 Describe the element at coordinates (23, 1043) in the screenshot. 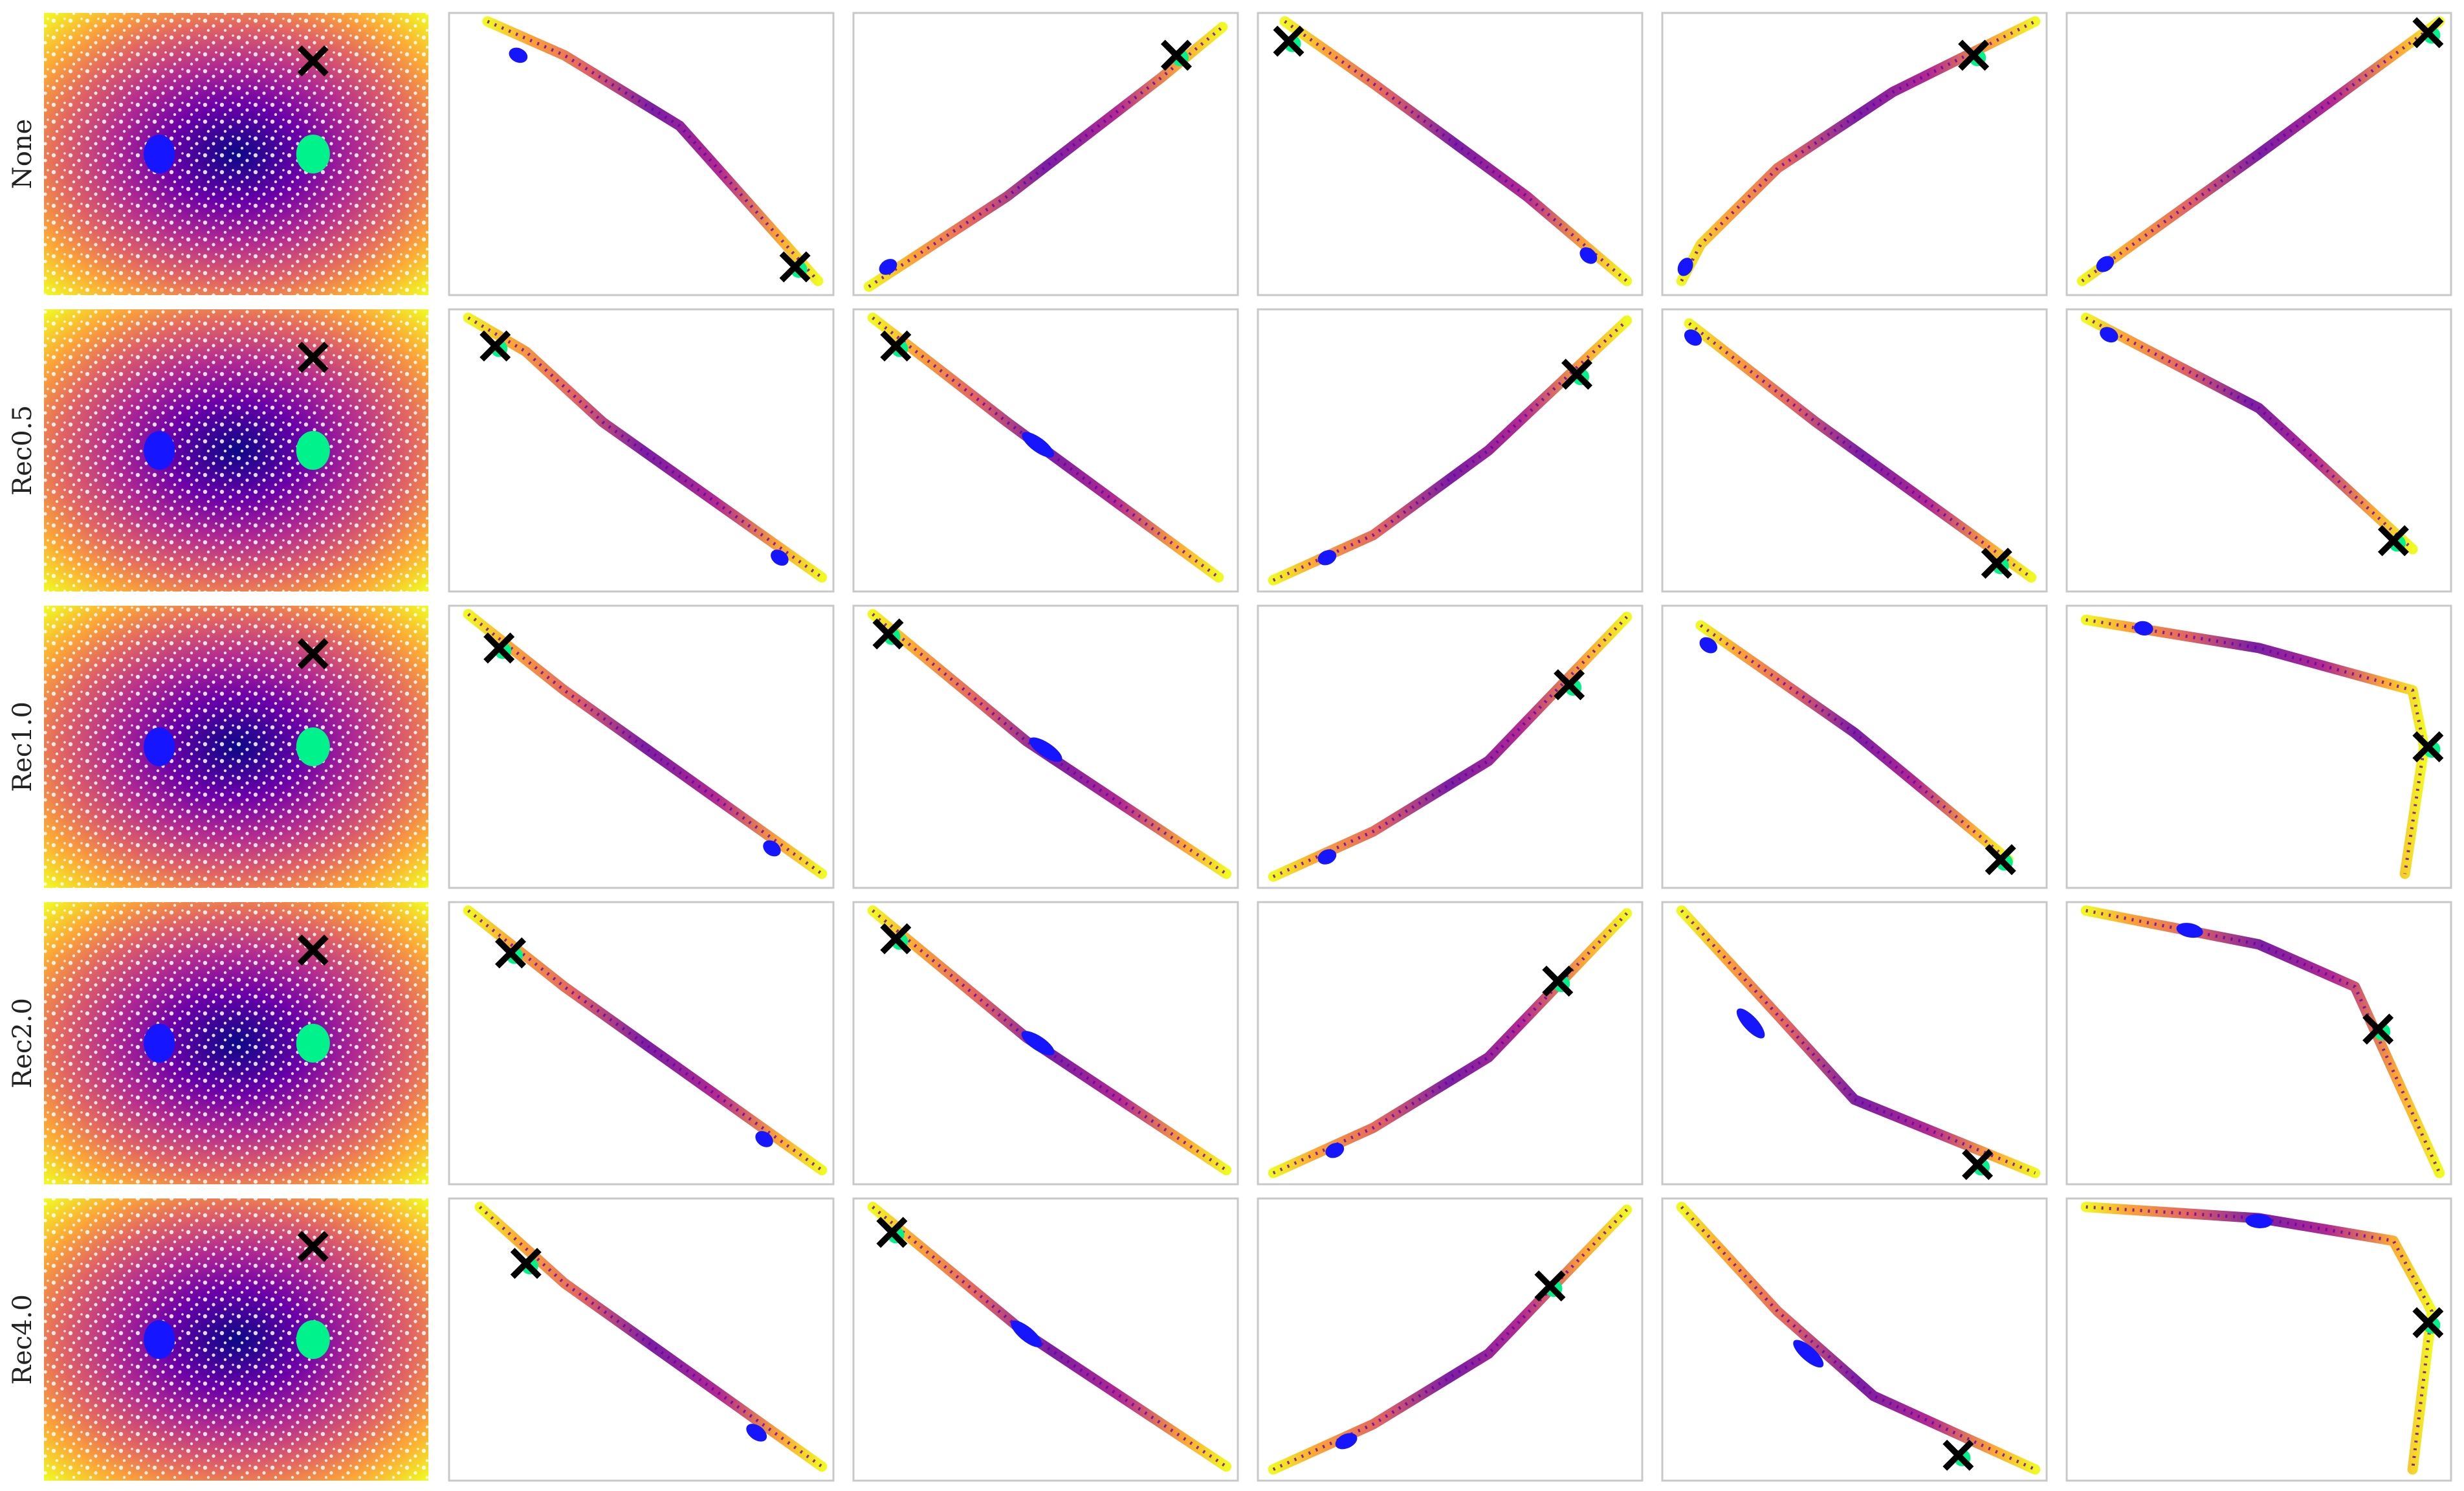

I see `row-label: Rec2.0` at that location.